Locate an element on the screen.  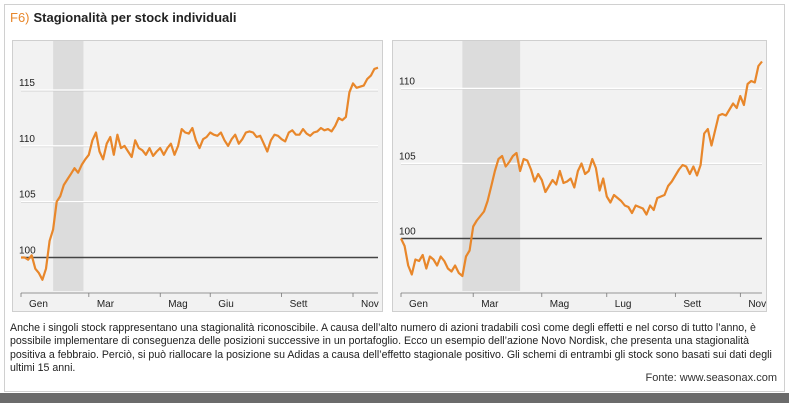
figure-title-text: Stagionalità per stock individuali is located at coordinates (135, 17).